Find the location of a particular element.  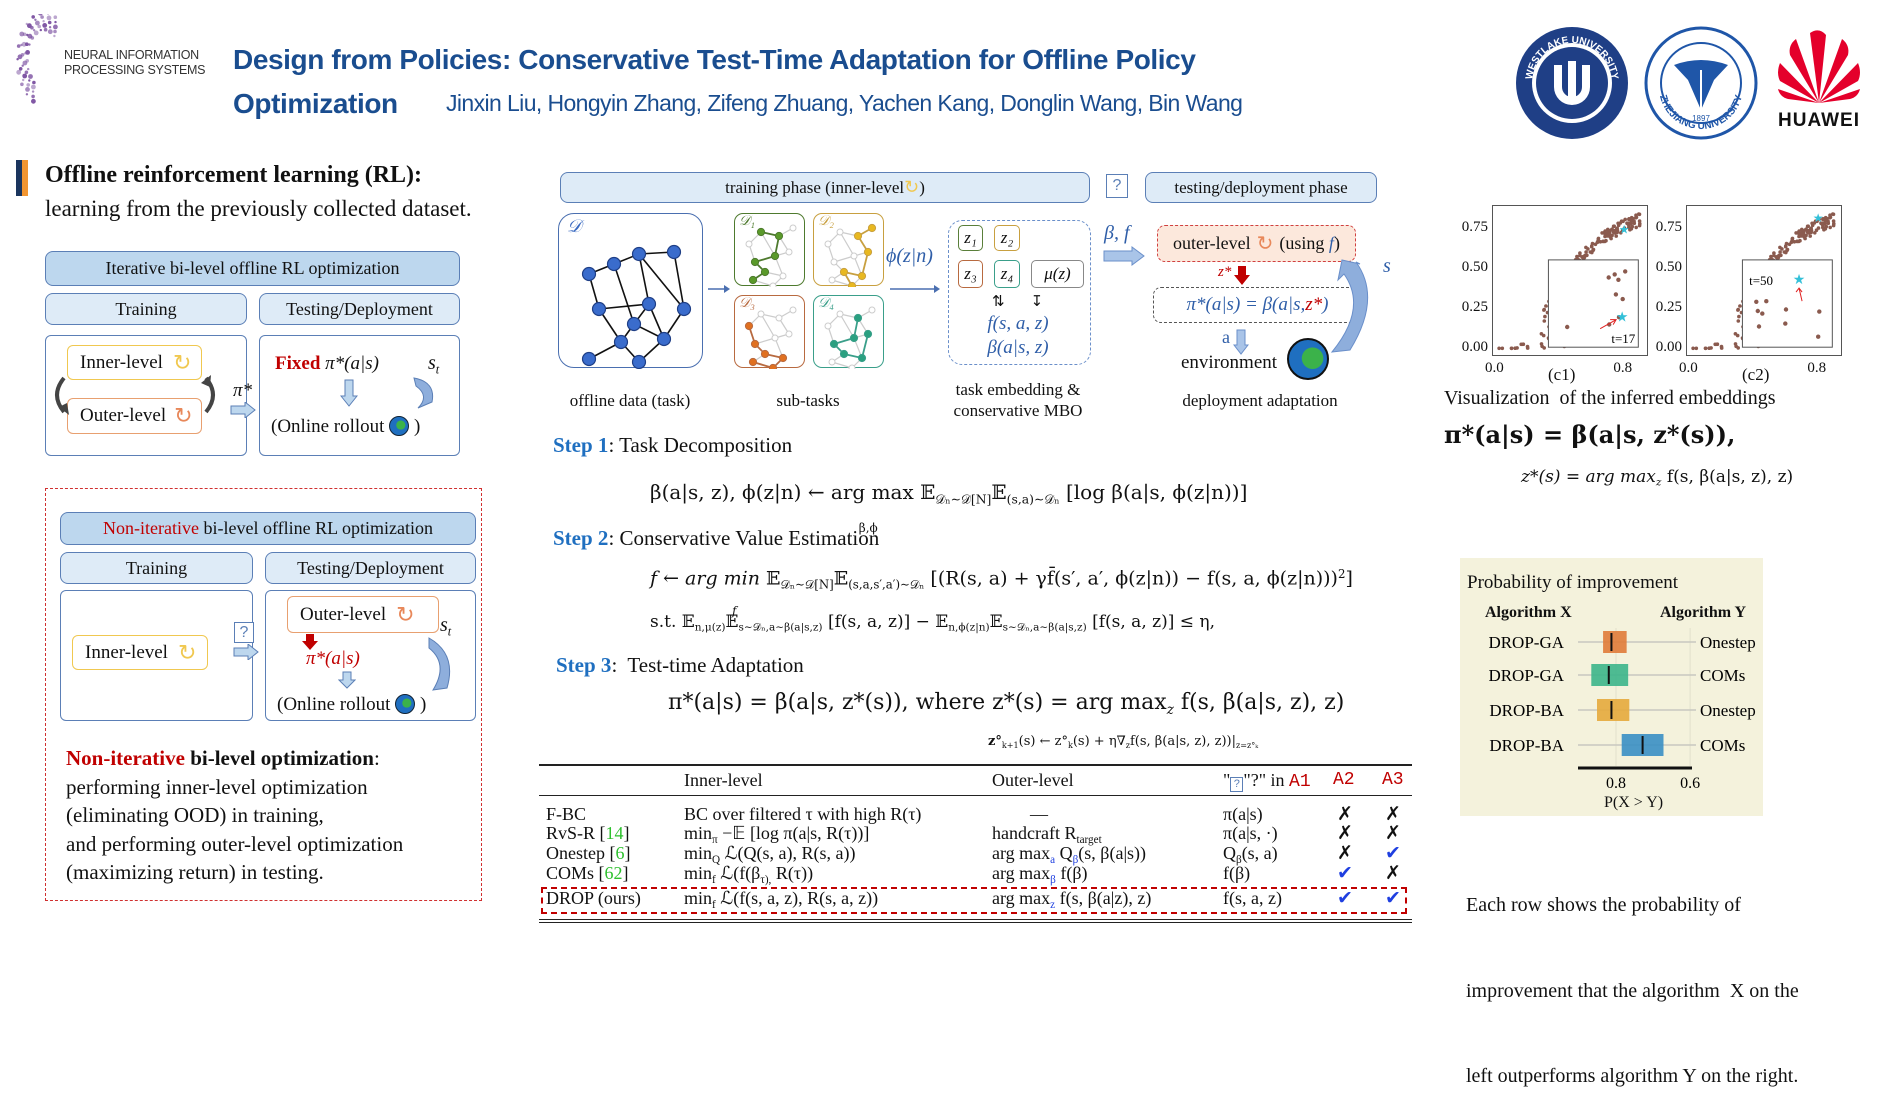

caption-conservative-mbo: conservative MBO is located at coordinates (1018, 410).